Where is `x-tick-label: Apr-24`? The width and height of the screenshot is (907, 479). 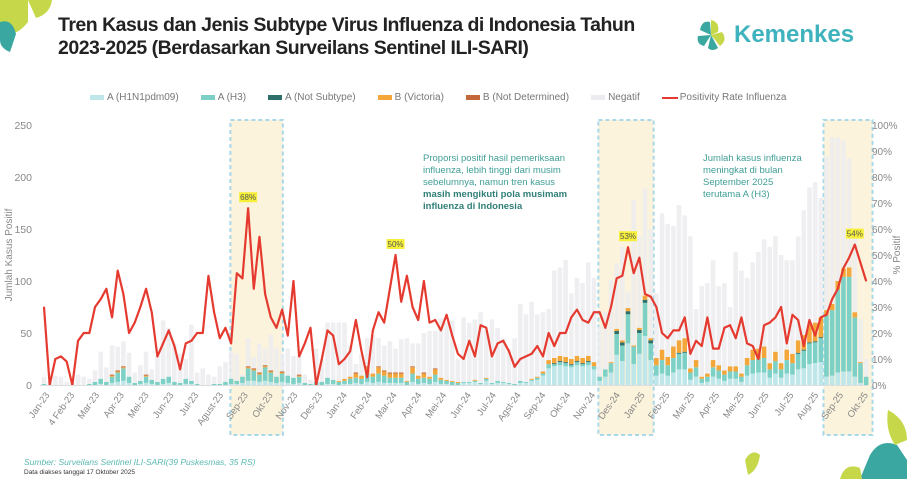
x-tick-label: Apr-24 is located at coordinates (411, 405).